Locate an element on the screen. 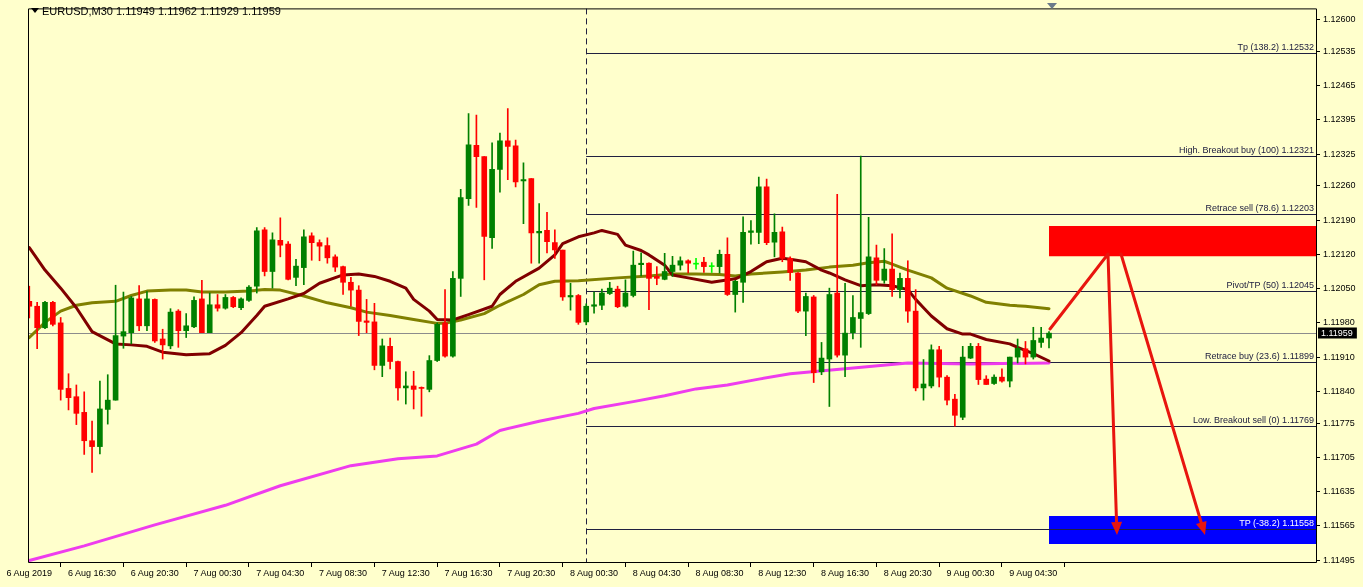 The image size is (1363, 587). y-tick-label: 1.11980 is located at coordinates (1339, 322).